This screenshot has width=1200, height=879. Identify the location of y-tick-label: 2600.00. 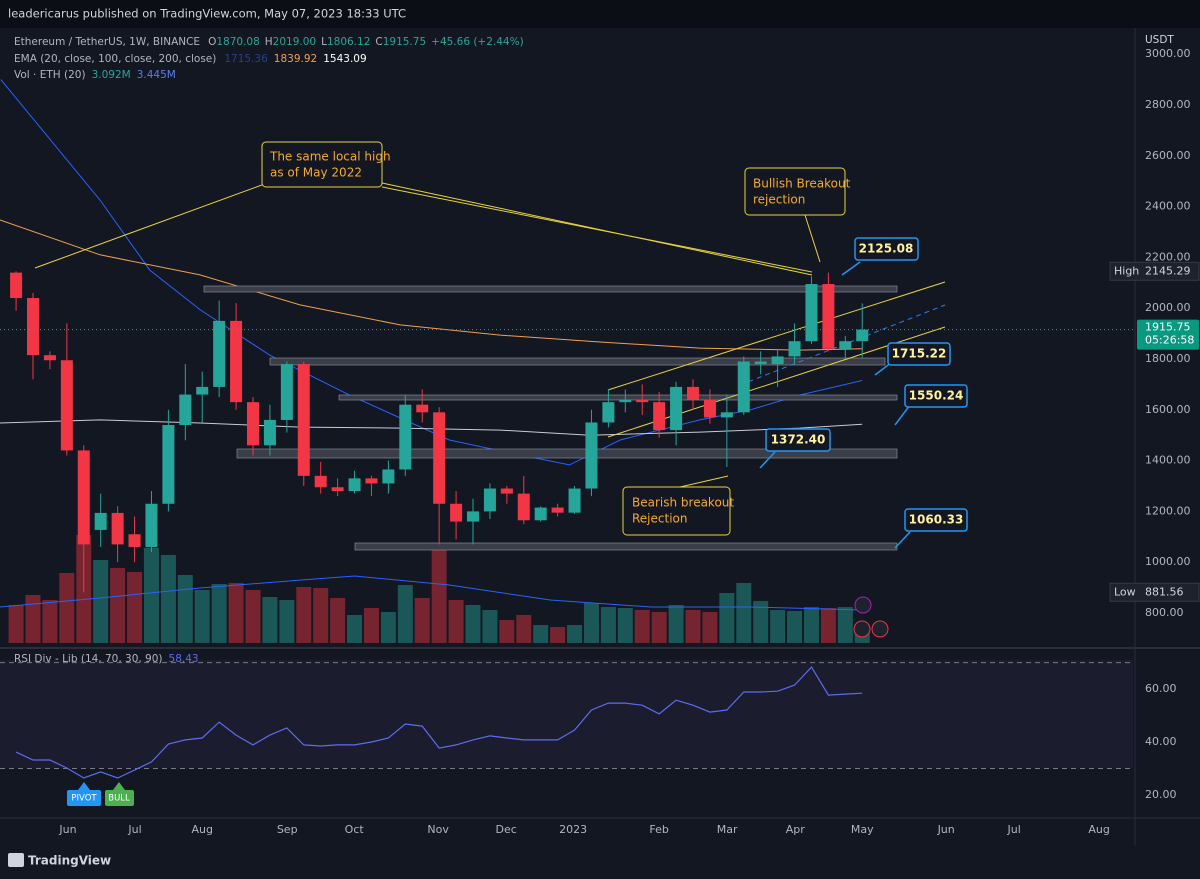
(1168, 155).